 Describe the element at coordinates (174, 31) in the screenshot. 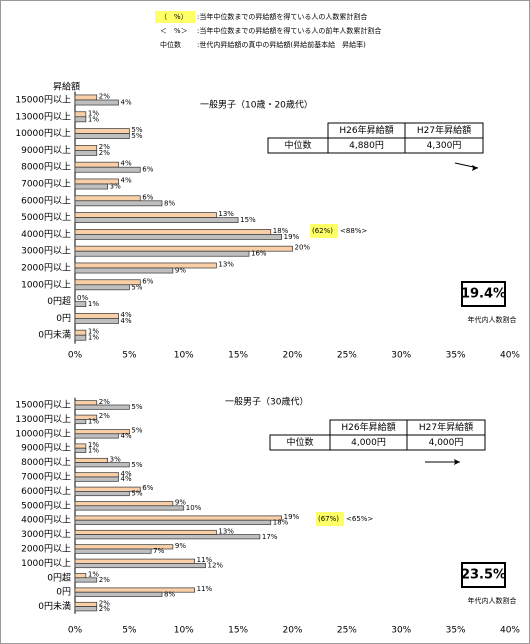

I see `legend-key: ＜ %＞` at that location.